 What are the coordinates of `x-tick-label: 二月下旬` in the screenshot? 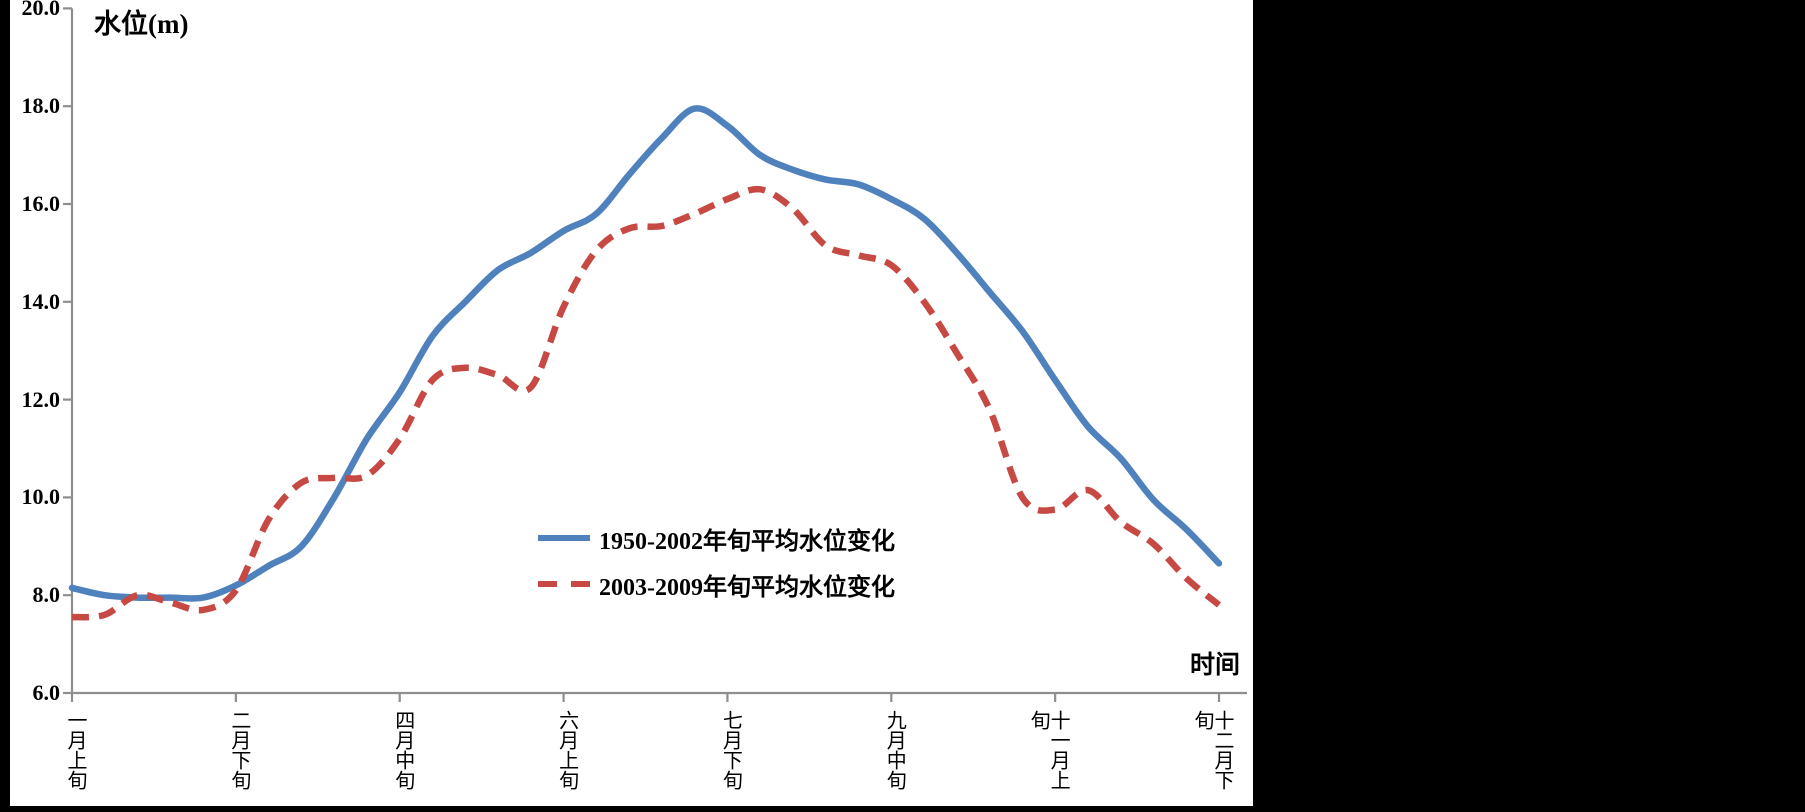 It's located at (238, 750).